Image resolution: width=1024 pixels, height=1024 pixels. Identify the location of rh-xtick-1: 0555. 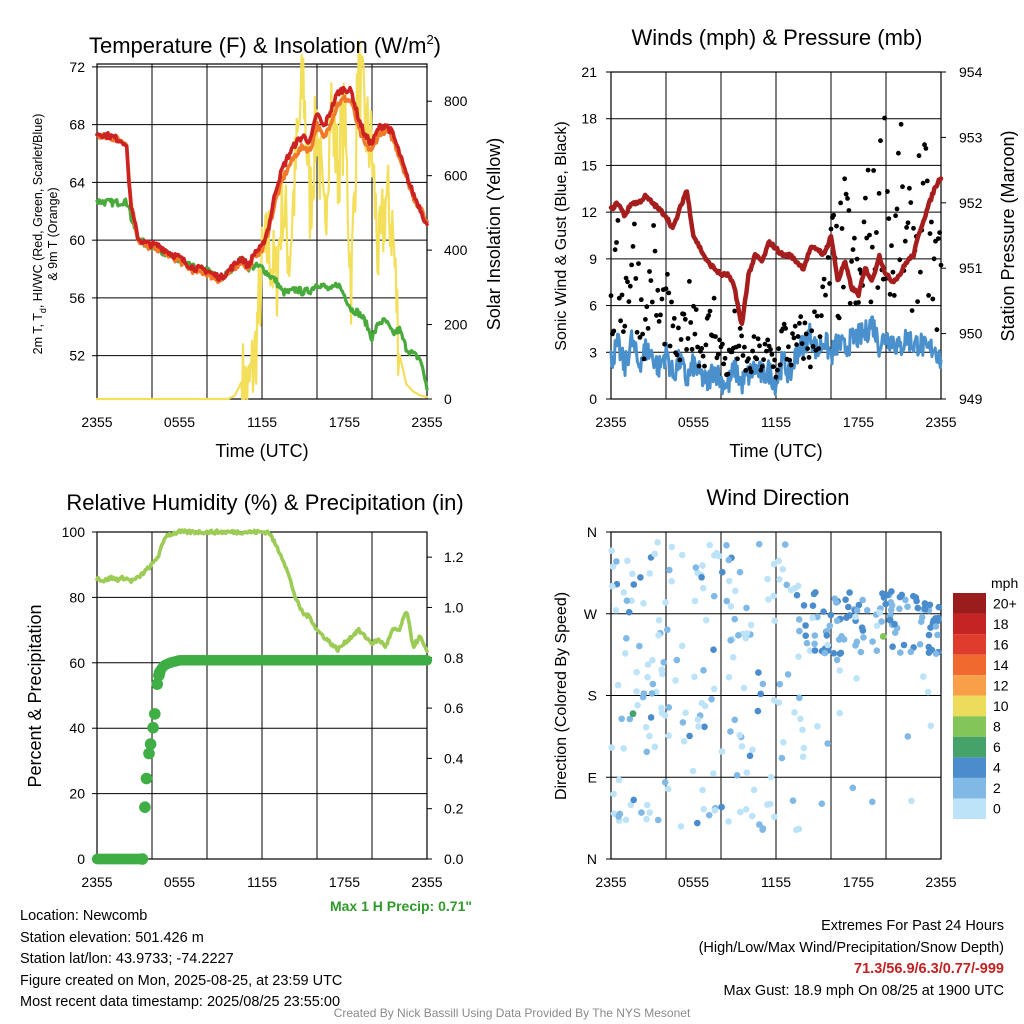
(179, 882).